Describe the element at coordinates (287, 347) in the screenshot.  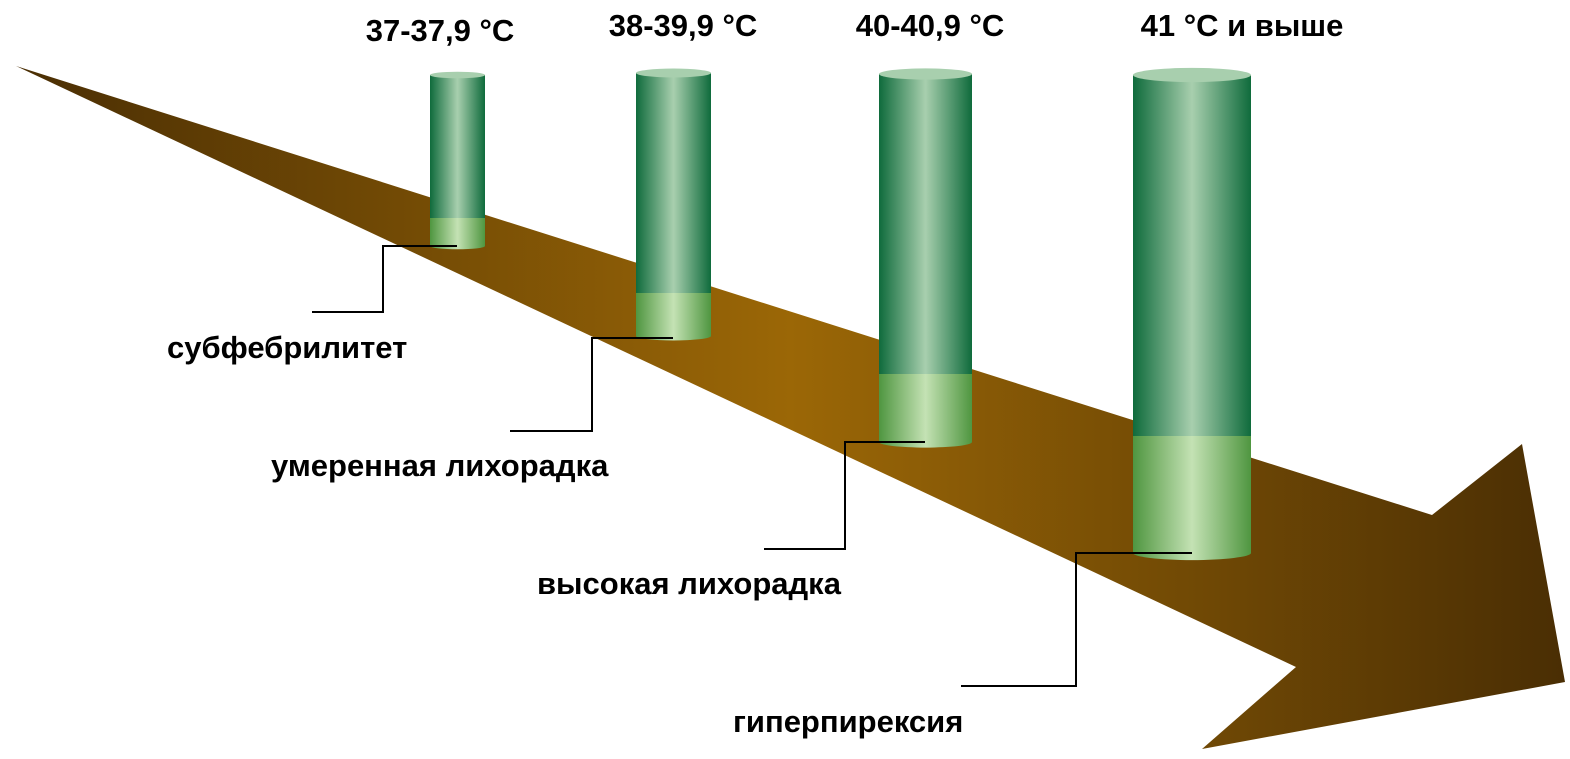
I see `stage-label-subfebrile: субфебрилитет` at that location.